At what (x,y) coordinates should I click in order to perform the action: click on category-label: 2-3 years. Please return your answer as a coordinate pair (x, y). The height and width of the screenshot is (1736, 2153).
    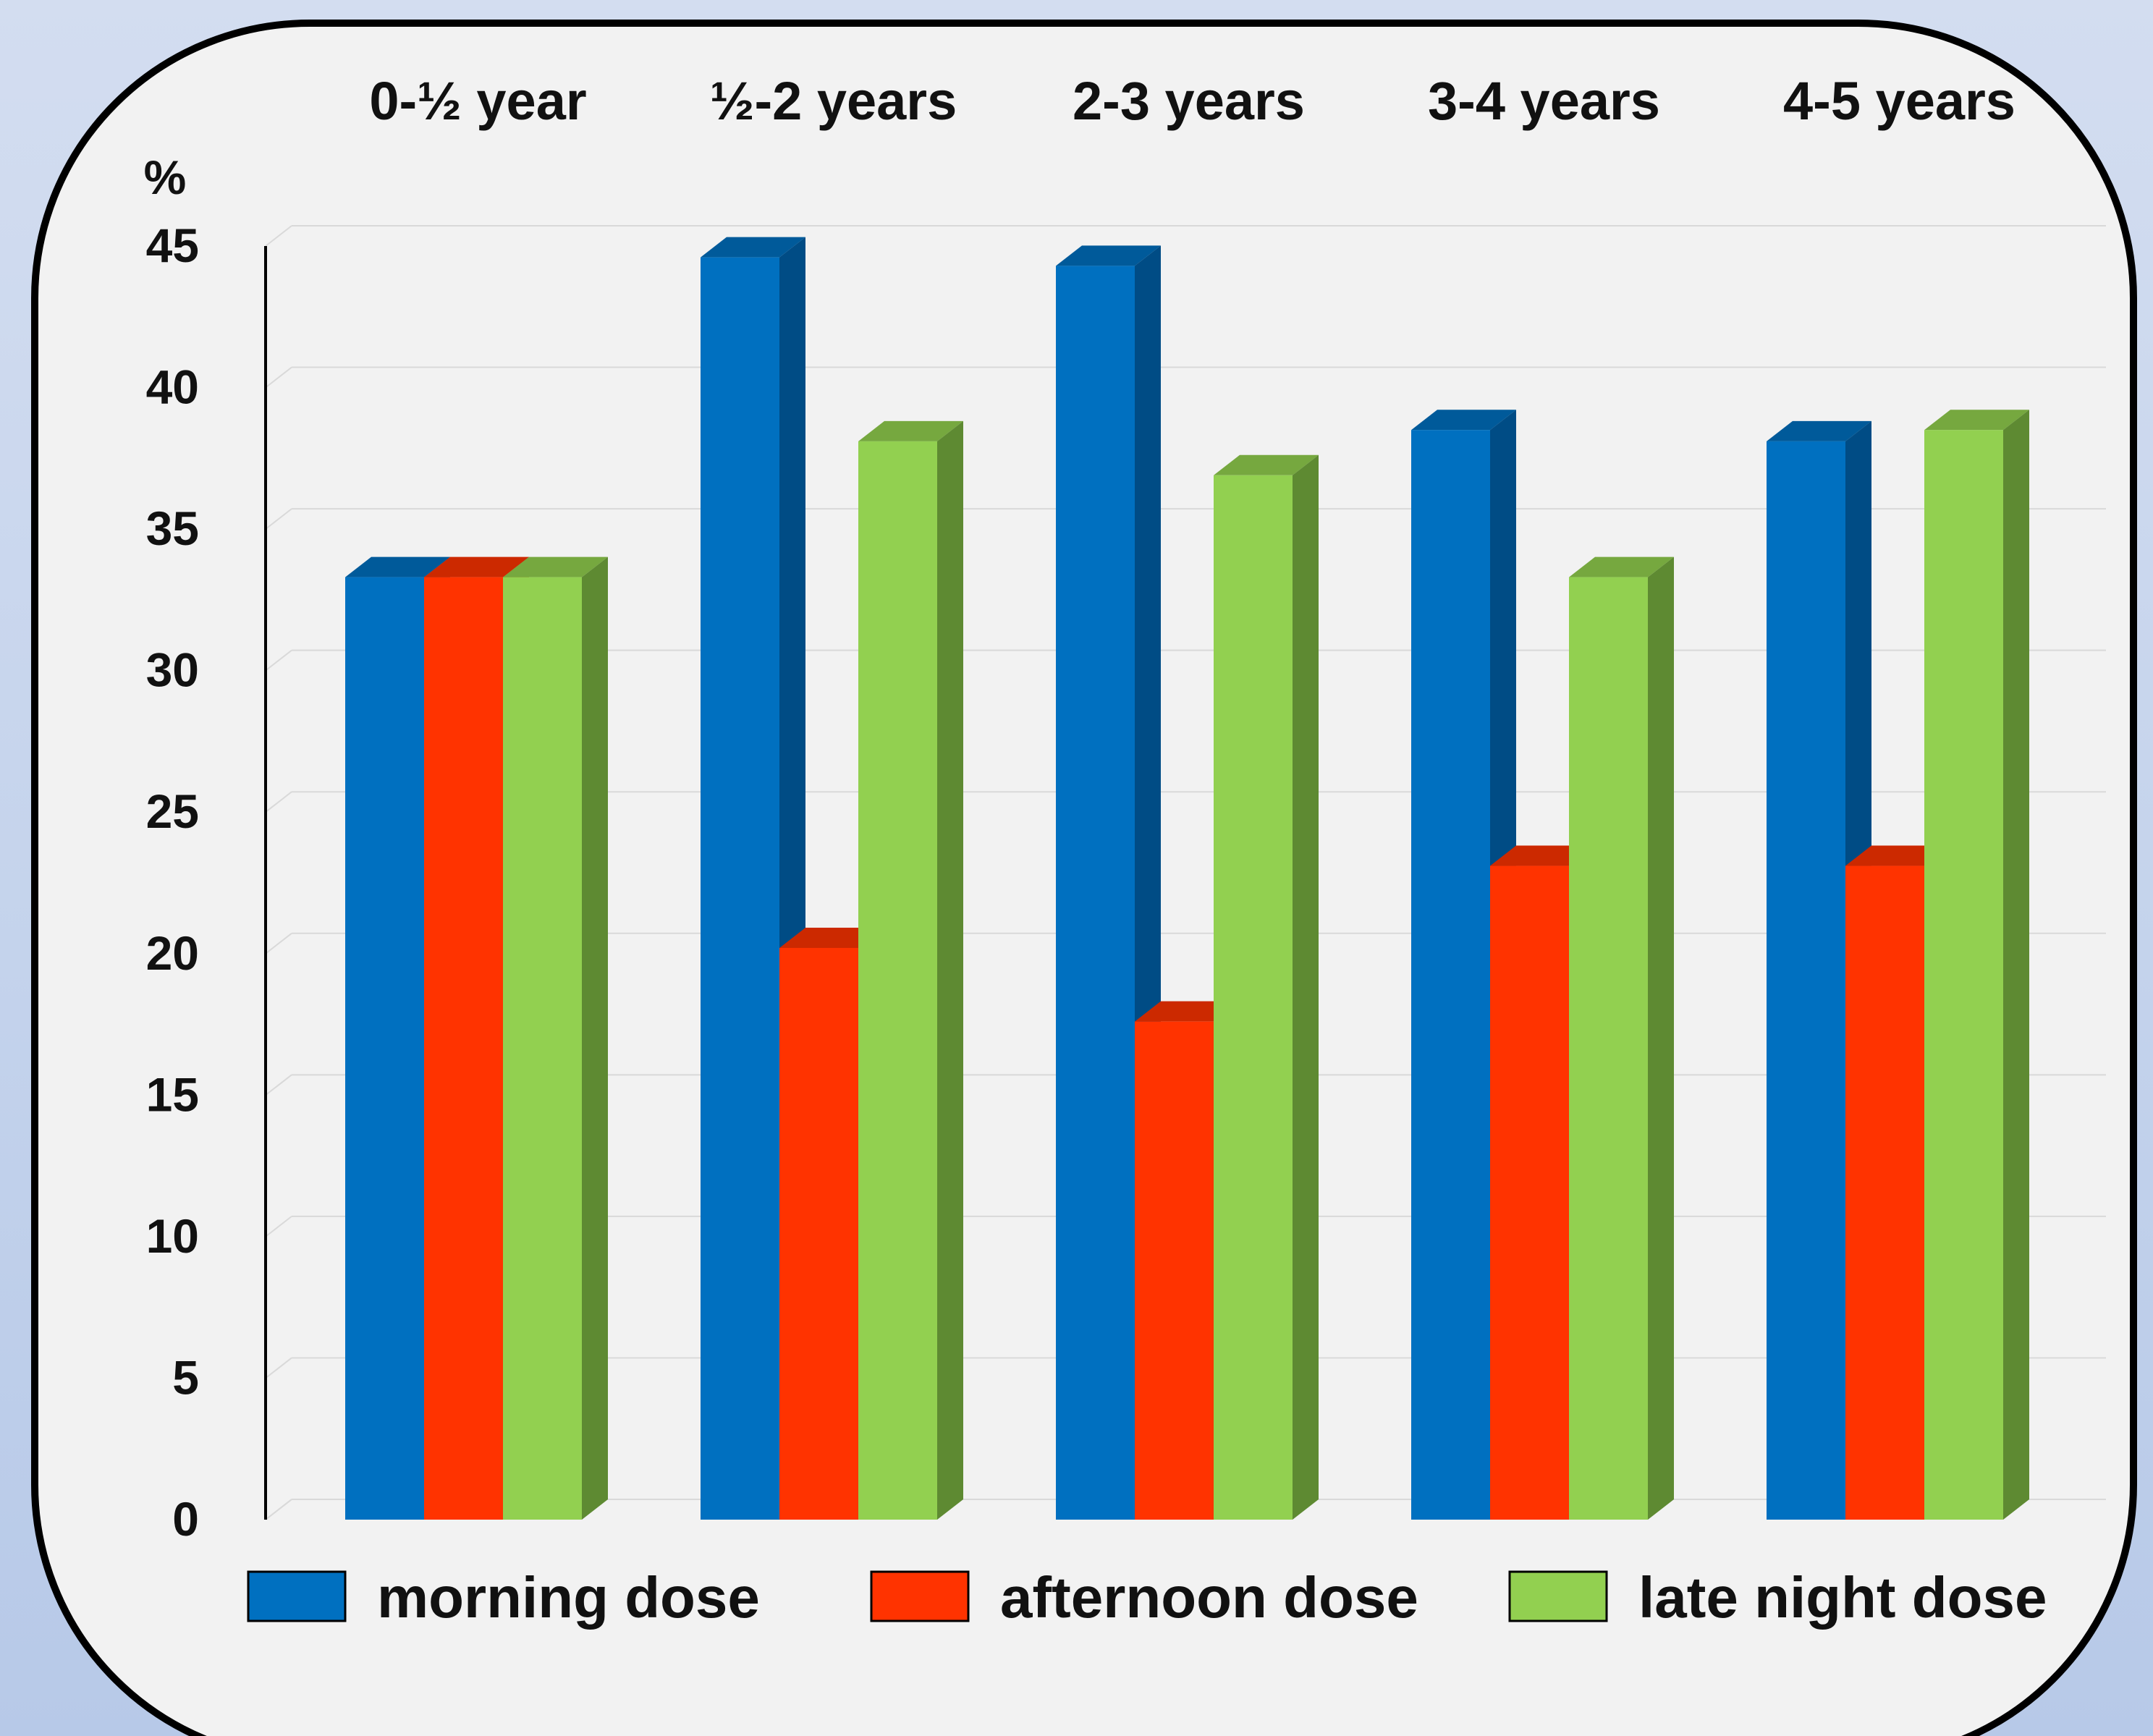
    Looking at the image, I should click on (1189, 101).